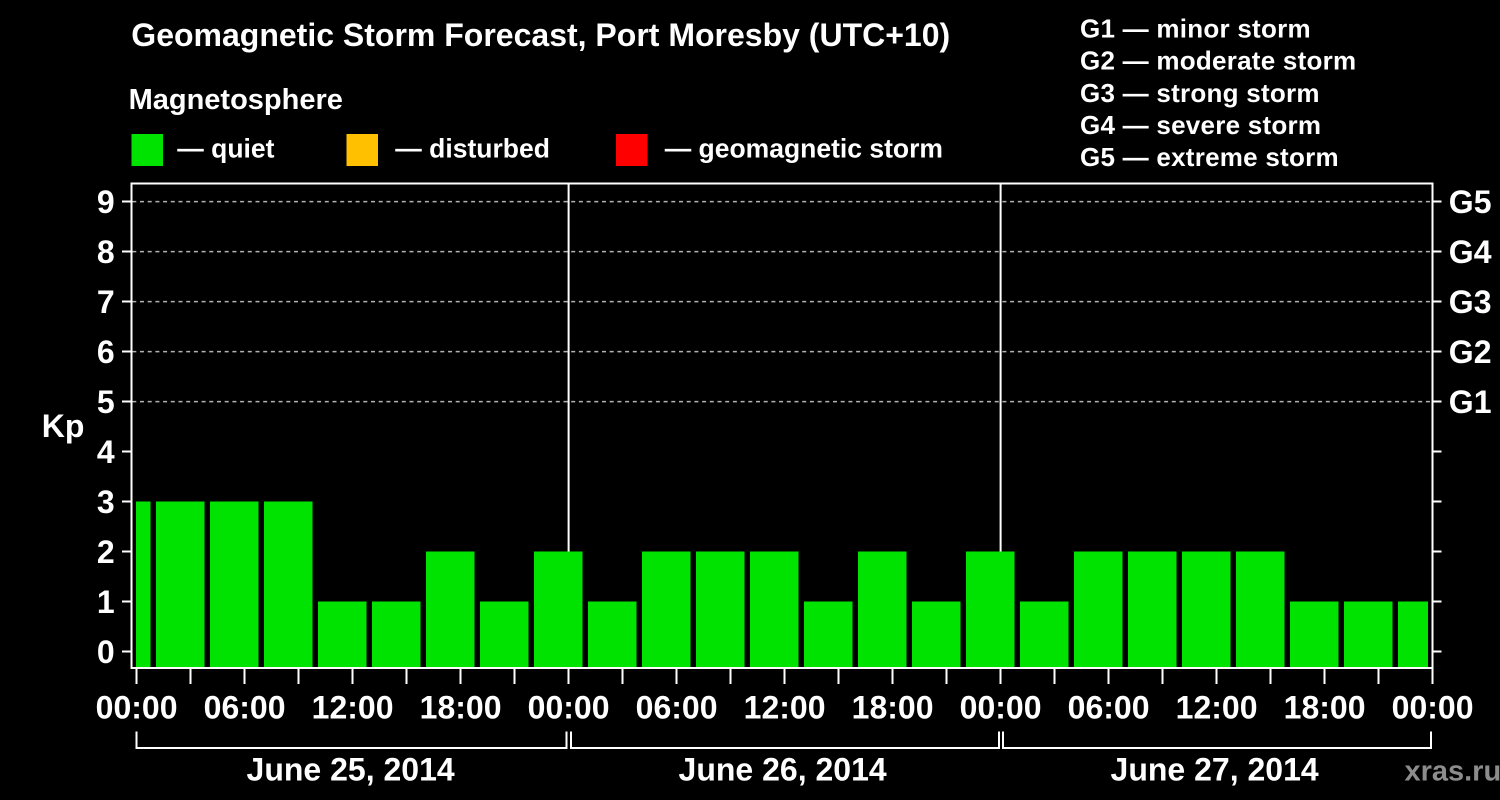 Image resolution: width=1500 pixels, height=800 pixels. I want to click on svg-text: G1 — minor storm, so click(1195, 28).